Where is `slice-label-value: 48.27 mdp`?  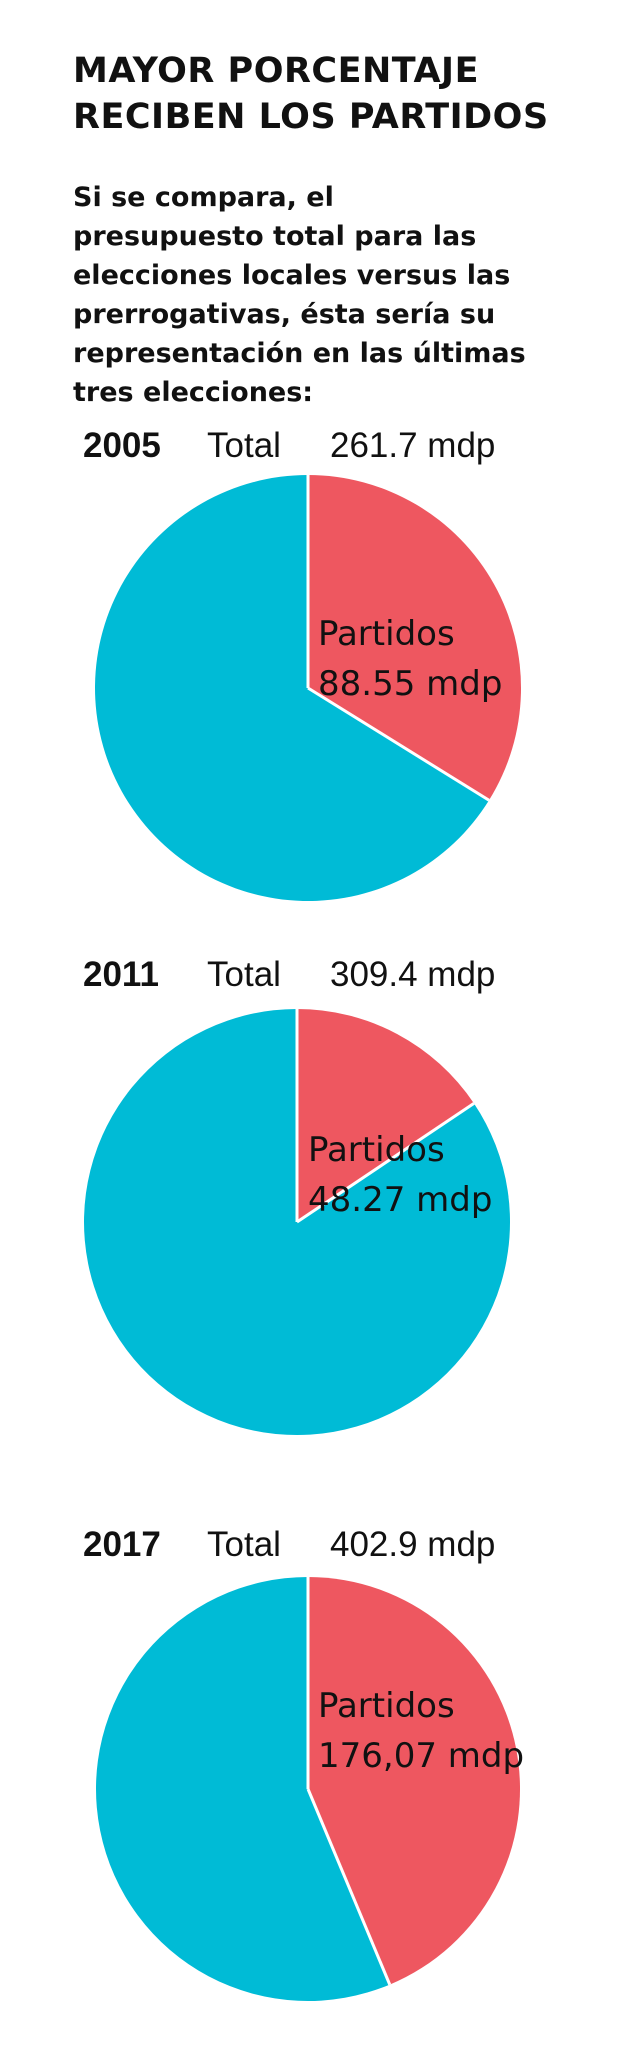 slice-label-value: 48.27 mdp is located at coordinates (400, 1200).